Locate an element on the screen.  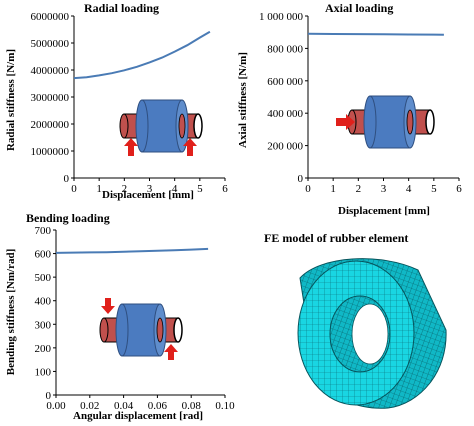
y-tick-labels: 0 100 200 300 400 500 600 700 is located at coordinates (45, 313).